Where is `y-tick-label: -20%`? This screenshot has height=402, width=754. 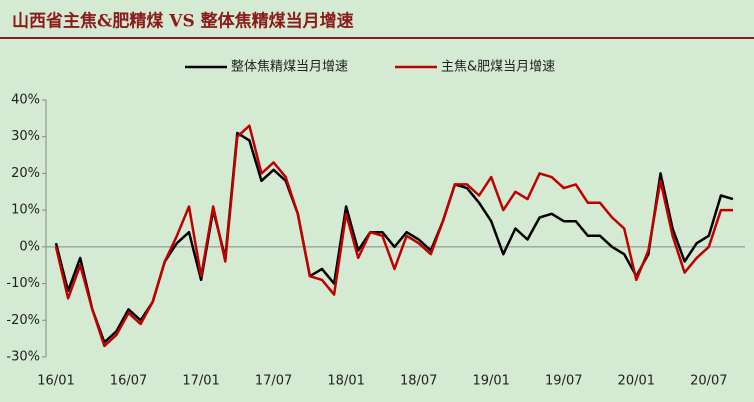 y-tick-label: -20% is located at coordinates (23, 320).